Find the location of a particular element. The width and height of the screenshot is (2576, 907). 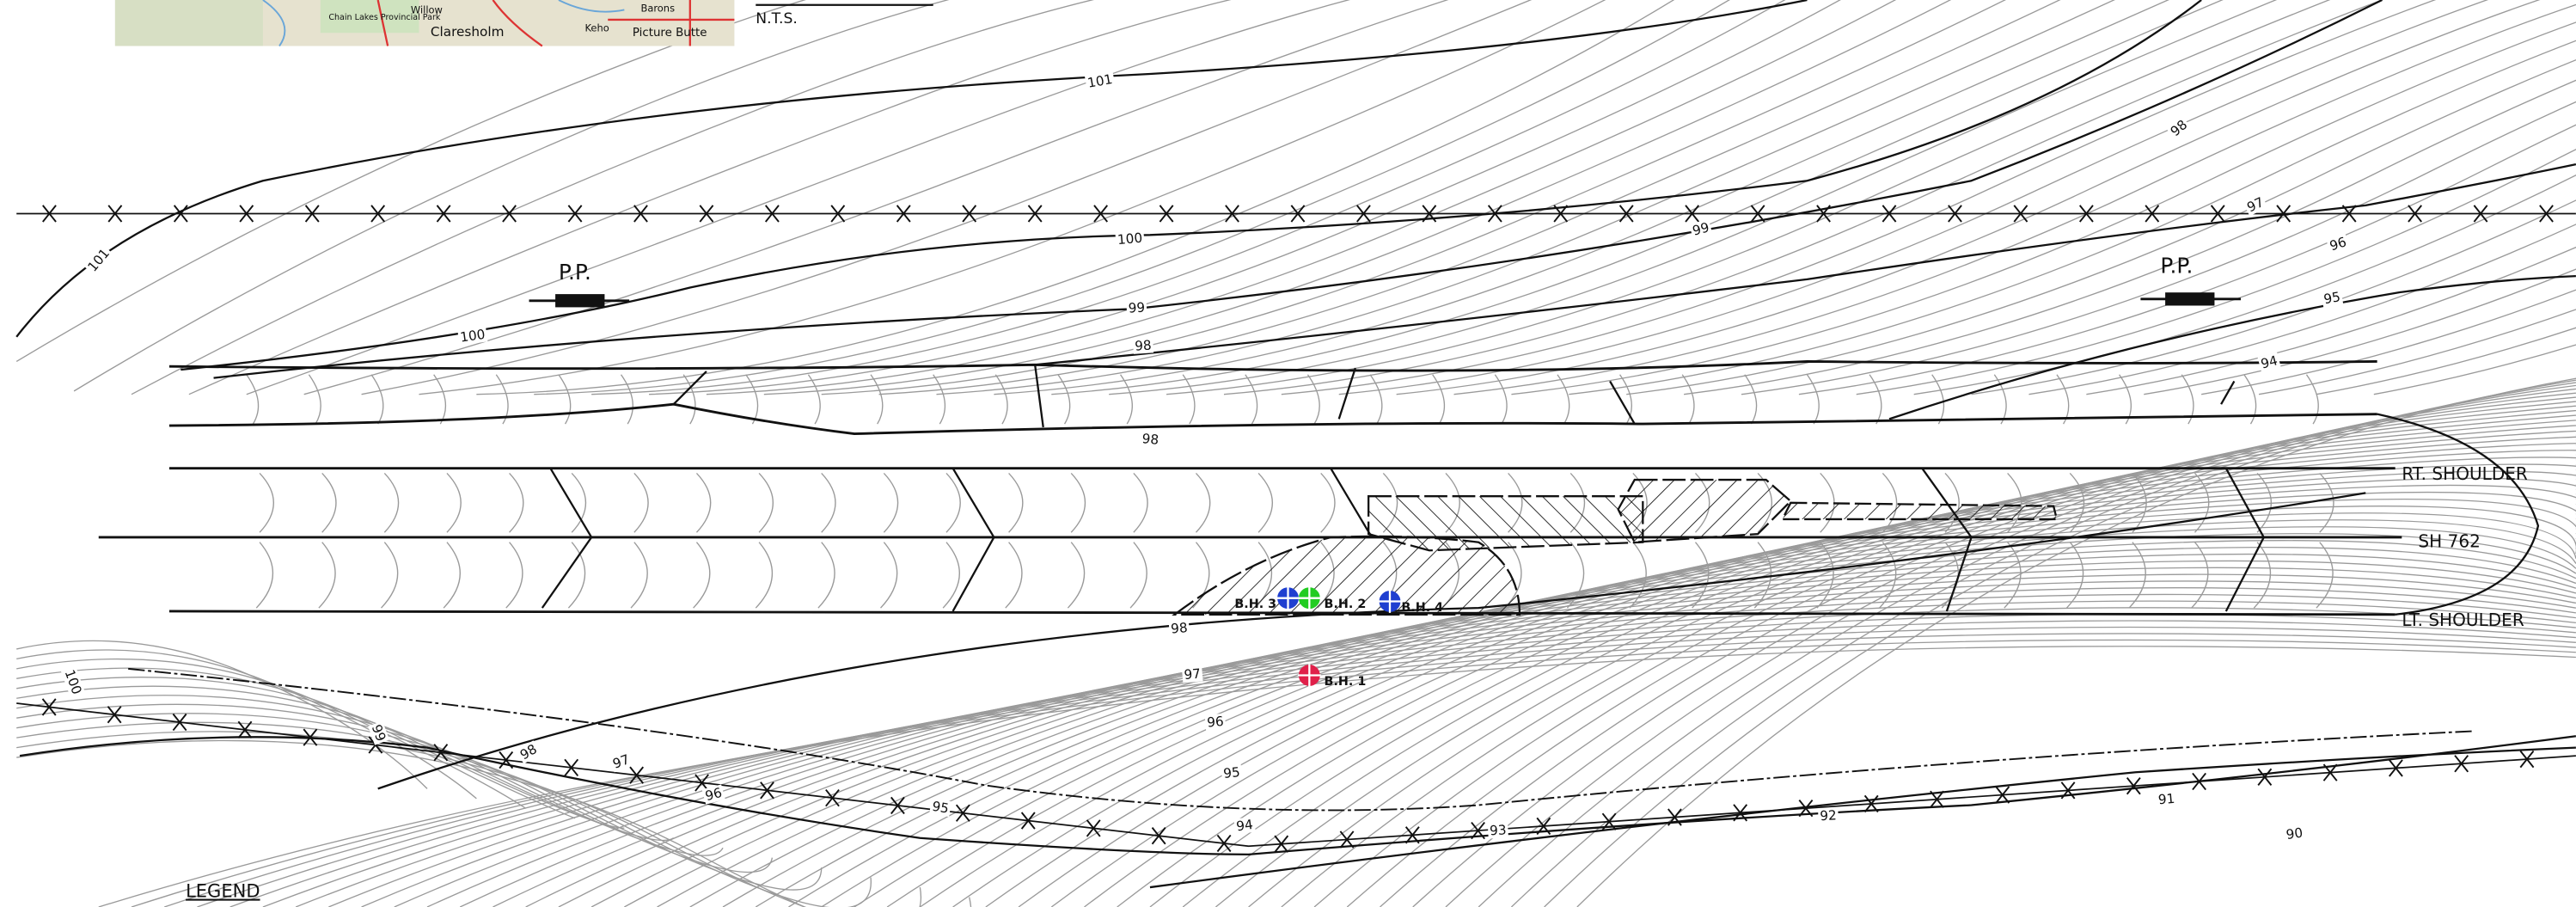

map-region is located at coordinates (188, 23).